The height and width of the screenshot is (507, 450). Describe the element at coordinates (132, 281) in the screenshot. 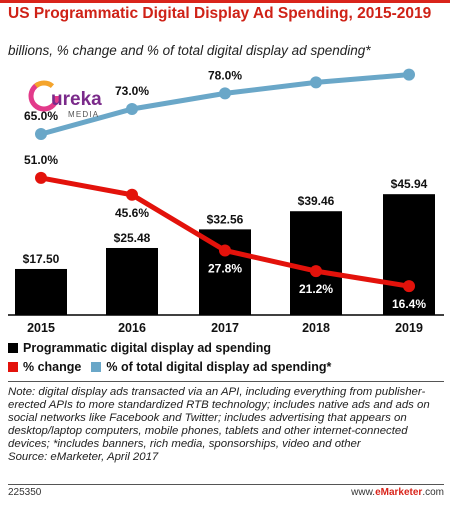

I see `bar-2016` at that location.